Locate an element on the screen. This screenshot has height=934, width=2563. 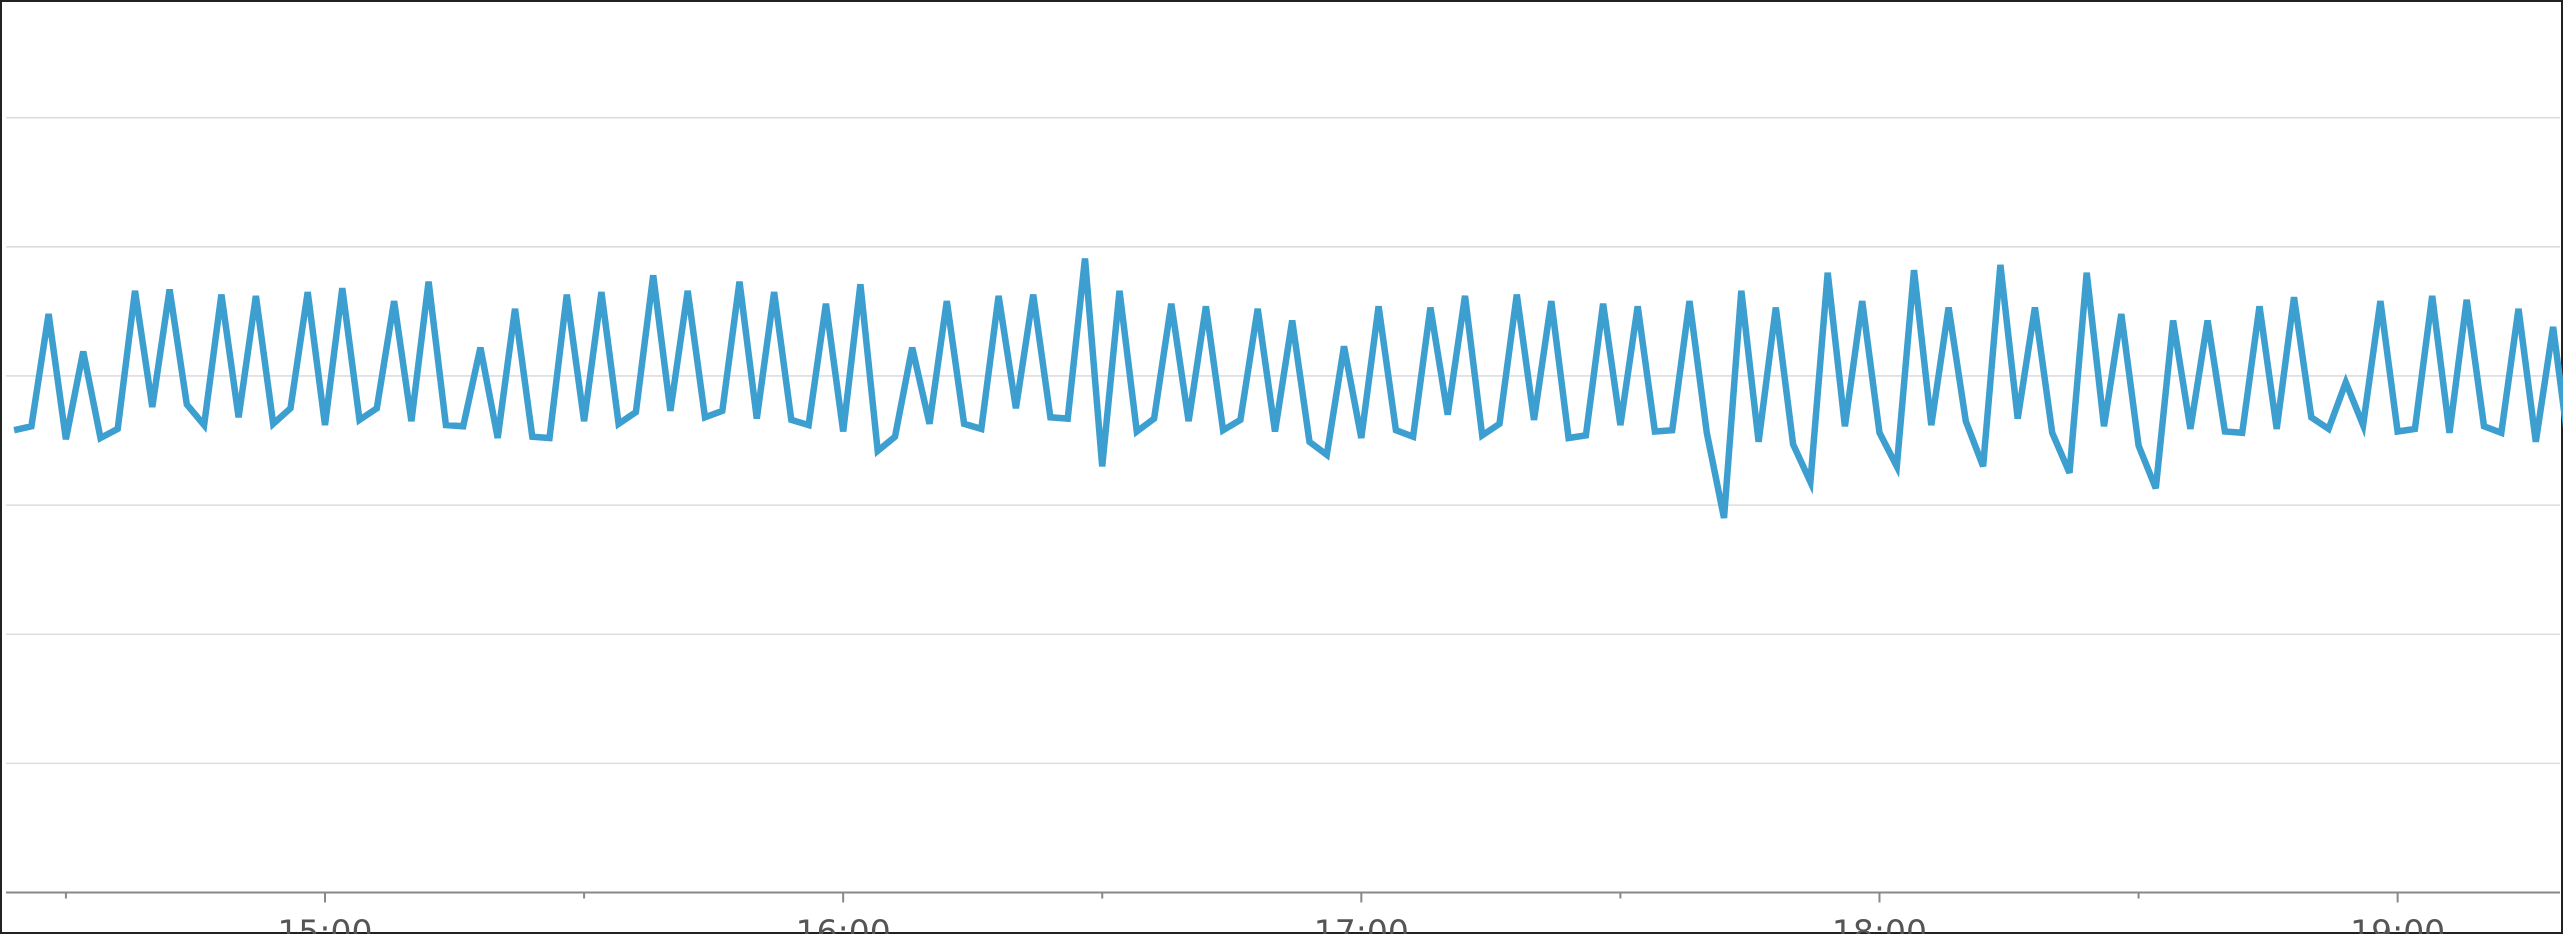
x-tick-label: 15:00 is located at coordinates (324, 923).